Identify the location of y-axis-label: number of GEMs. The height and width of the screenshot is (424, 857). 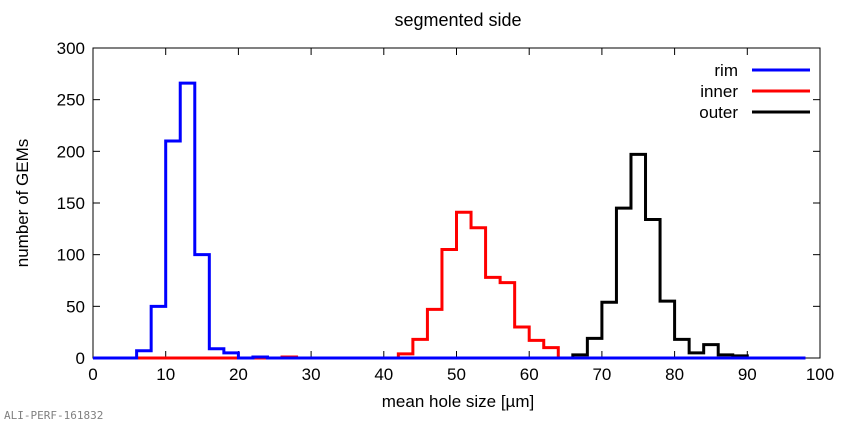
(22, 203).